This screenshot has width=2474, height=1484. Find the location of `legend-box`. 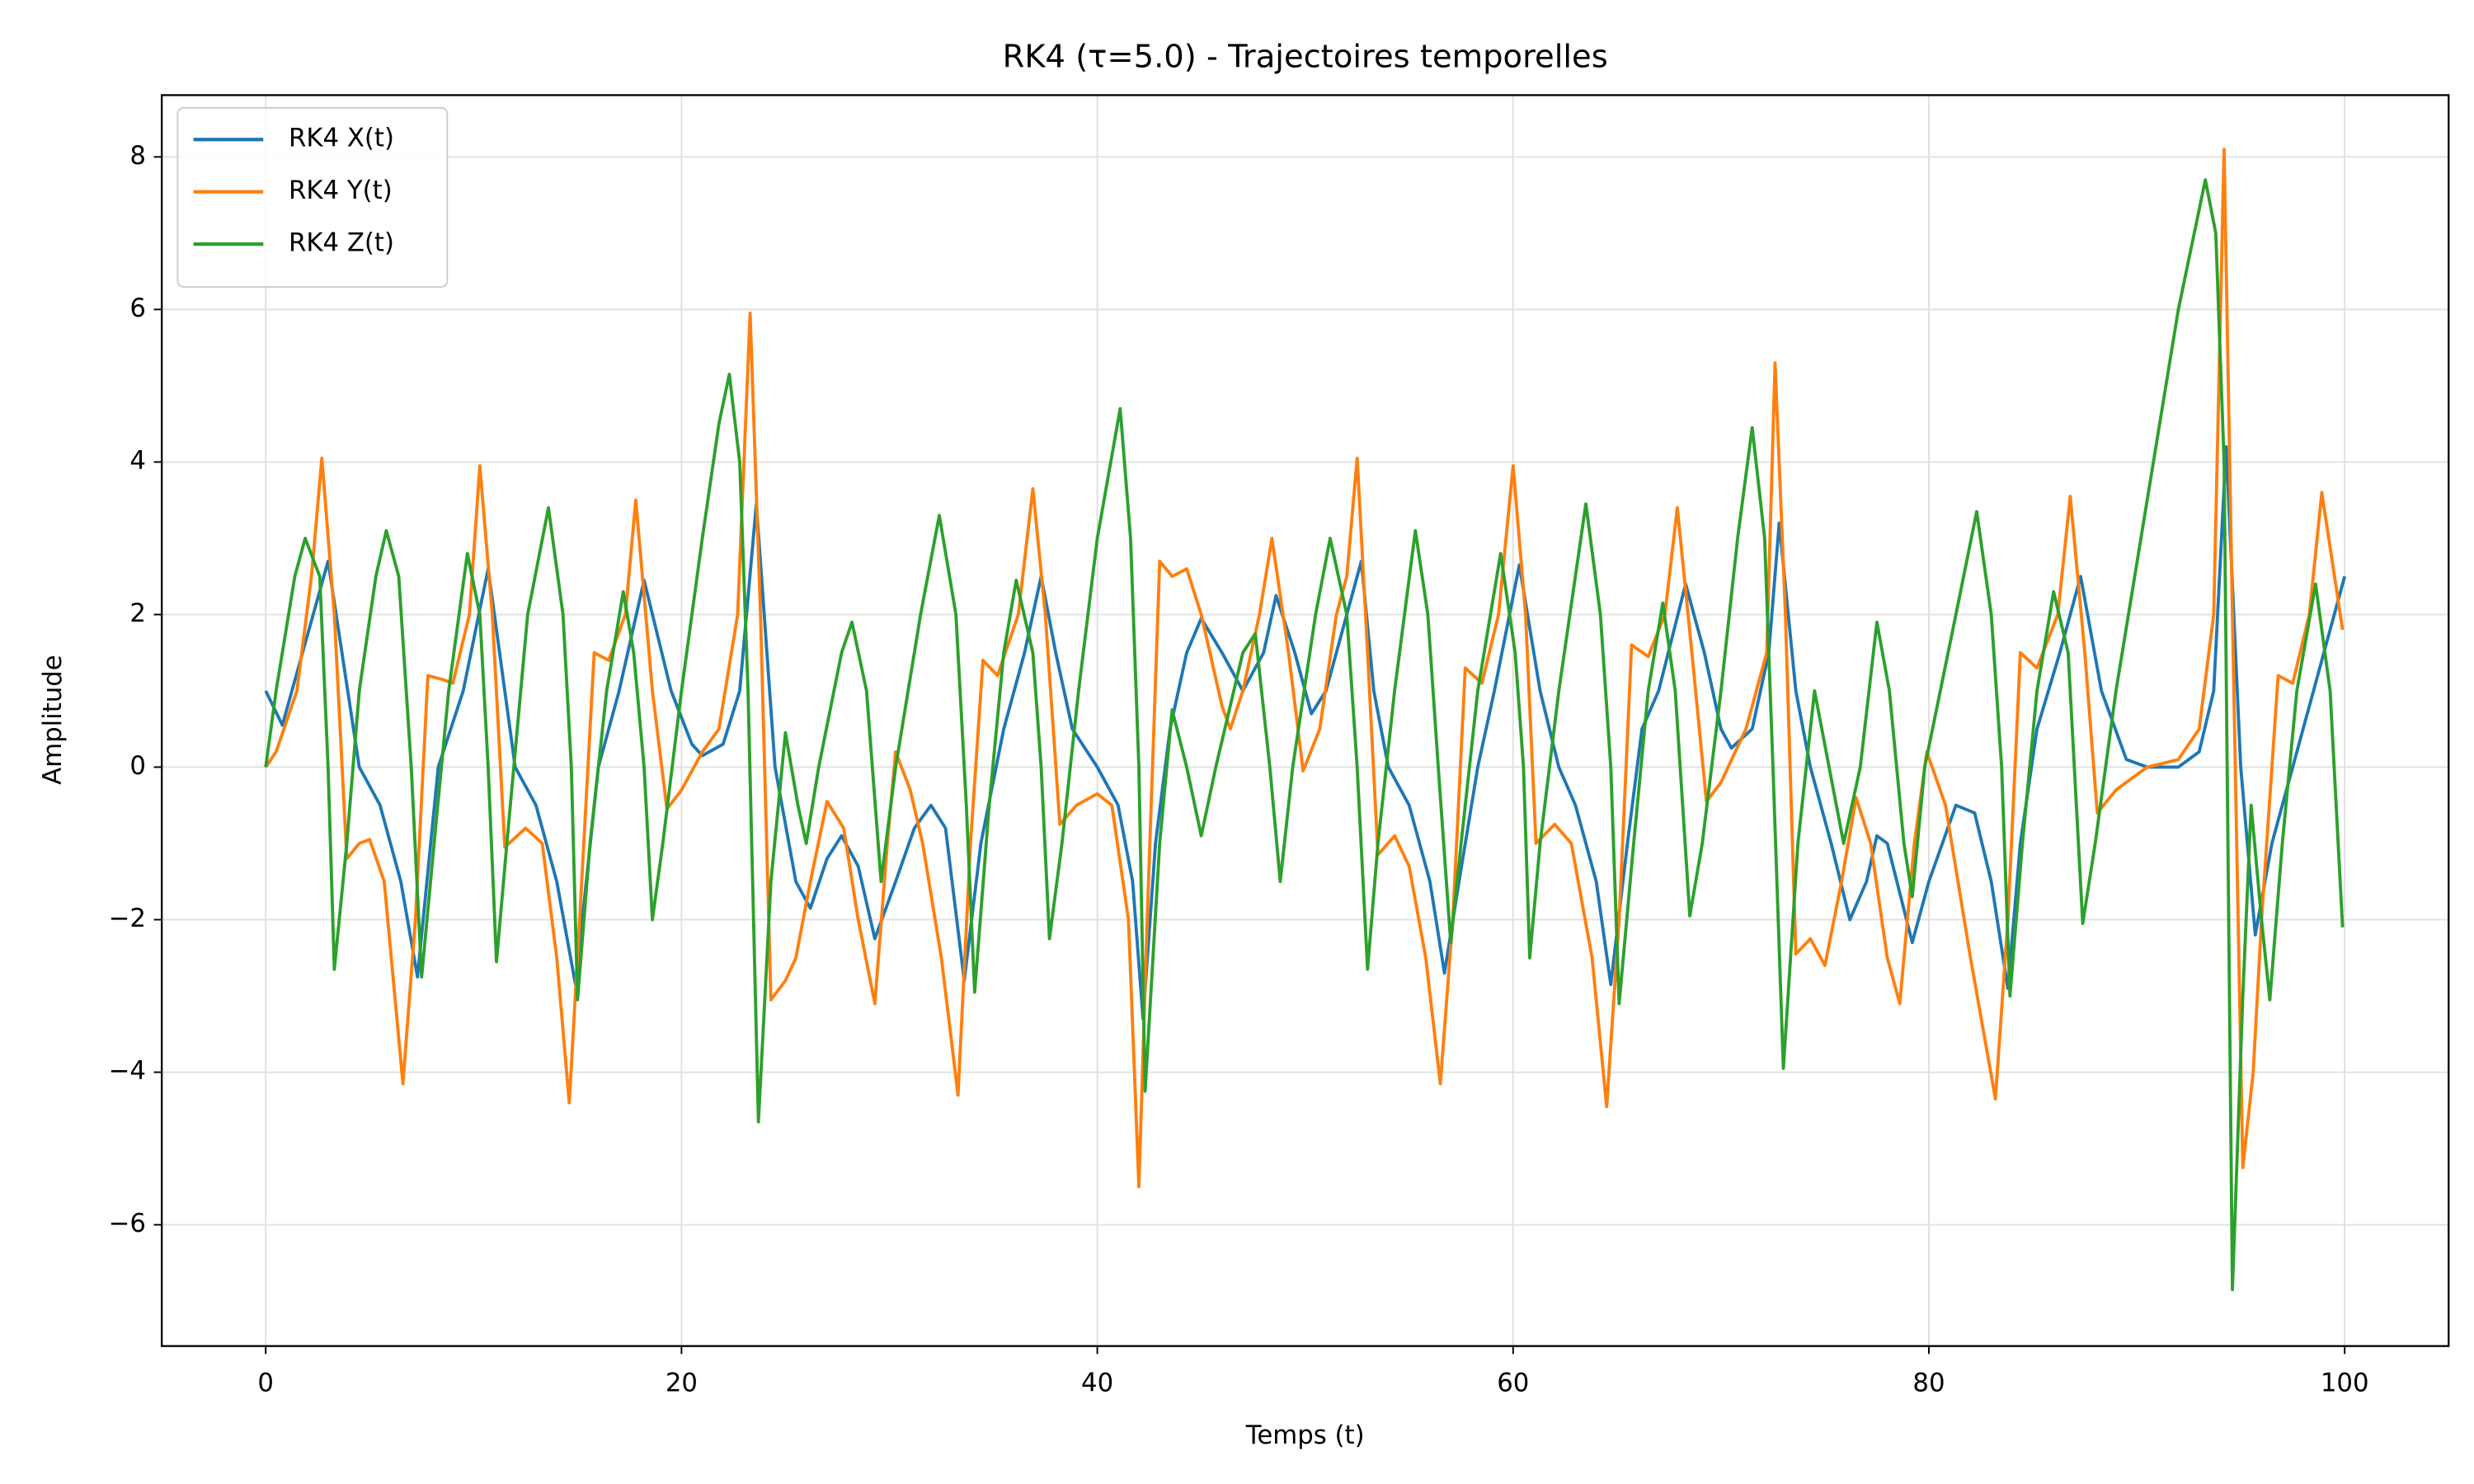

legend-box is located at coordinates (312, 197).